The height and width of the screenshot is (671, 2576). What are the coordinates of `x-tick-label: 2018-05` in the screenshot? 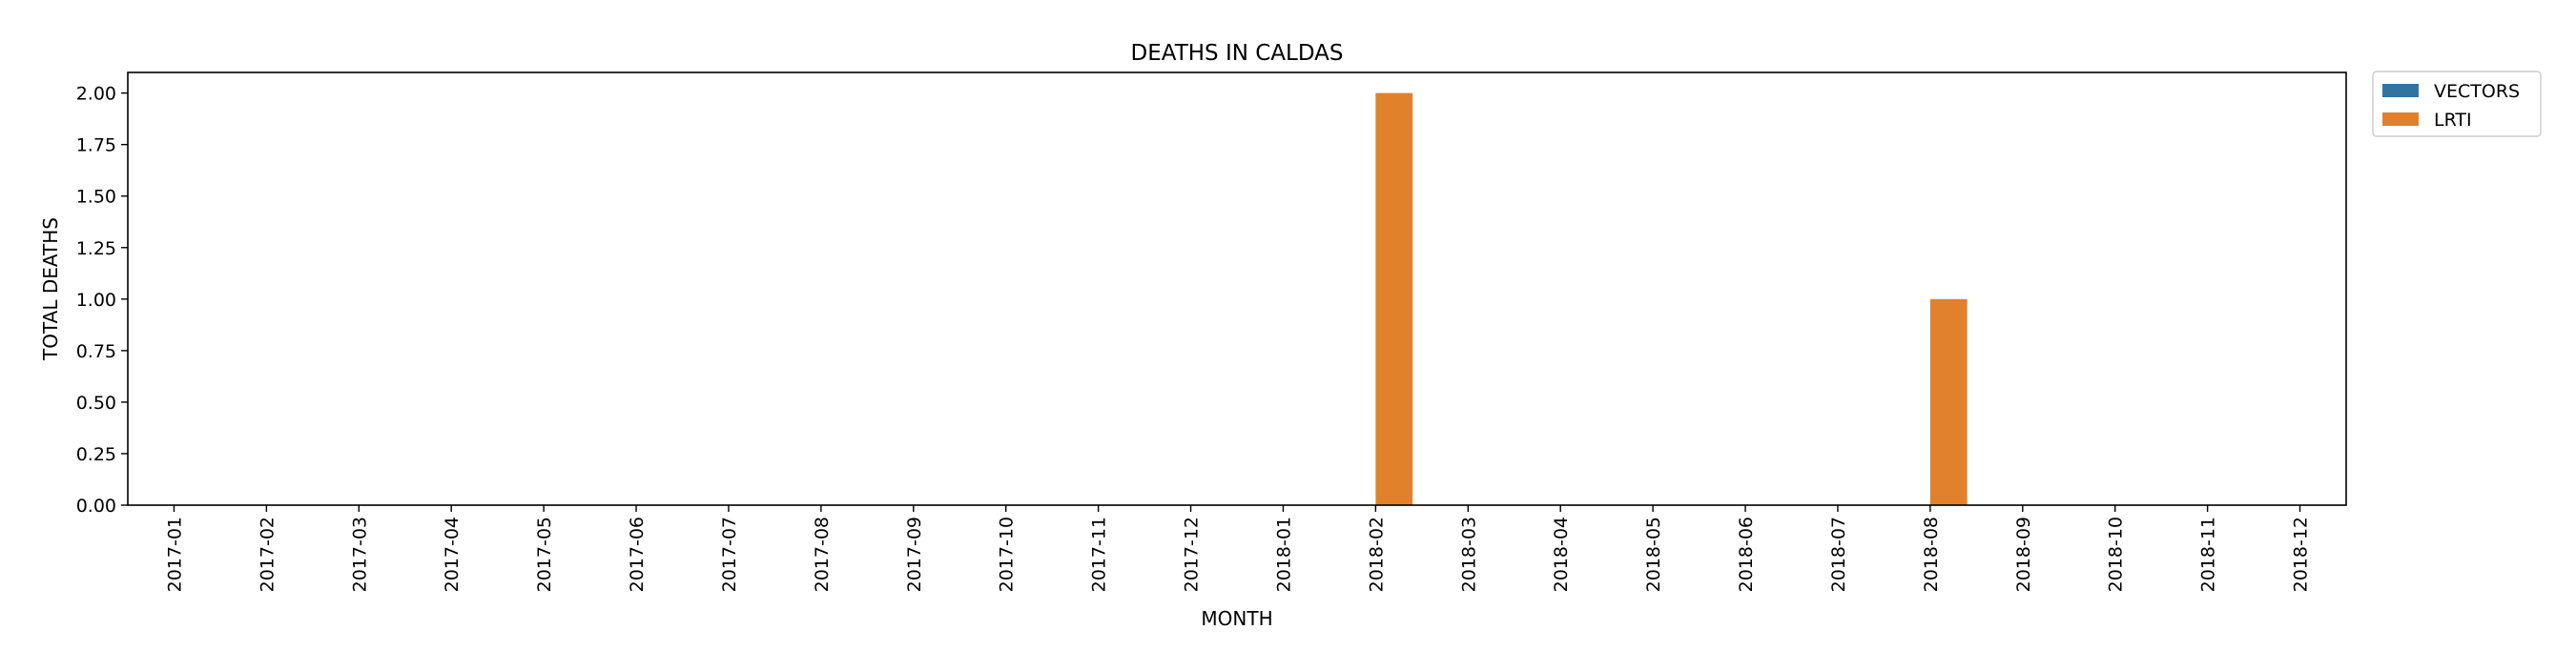 It's located at (1653, 554).